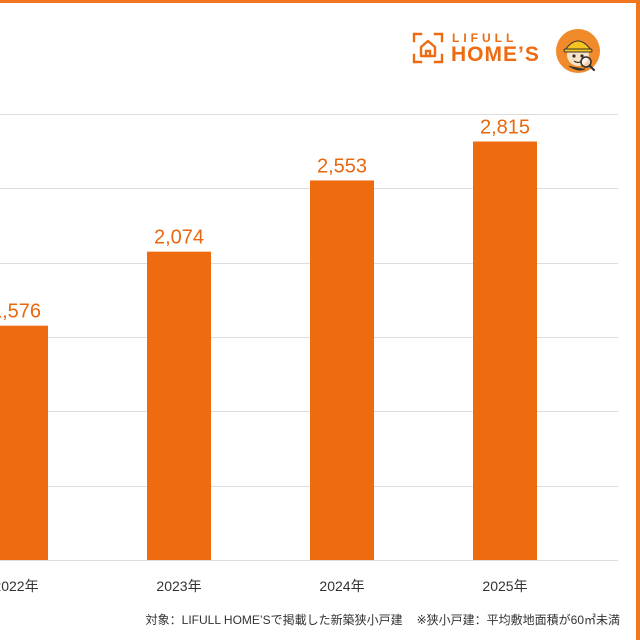 The width and height of the screenshot is (640, 640). I want to click on data-label: 2,815, so click(505, 128).